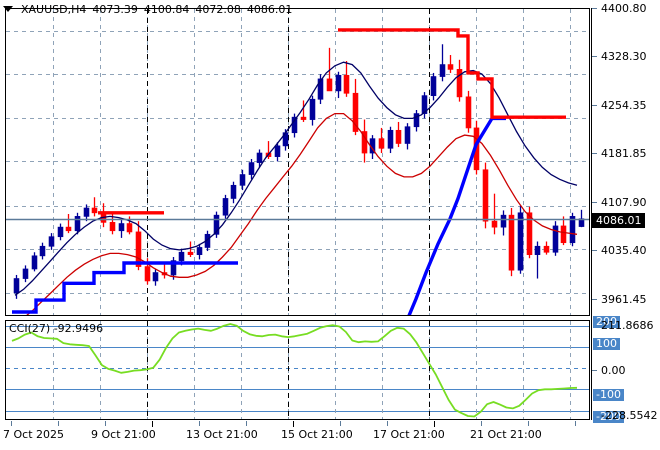 The height and width of the screenshot is (450, 660). What do you see at coordinates (624, 202) in the screenshot?
I see `price-tick-label: 4107.90` at bounding box center [624, 202].